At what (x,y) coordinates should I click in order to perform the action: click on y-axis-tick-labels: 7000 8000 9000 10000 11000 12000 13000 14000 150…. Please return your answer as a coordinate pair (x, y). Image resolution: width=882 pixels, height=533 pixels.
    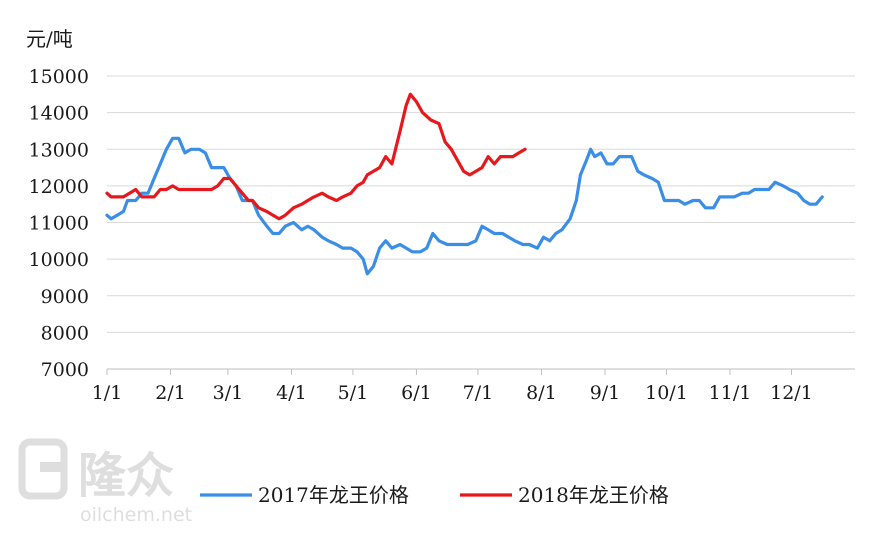
    Looking at the image, I should click on (59, 223).